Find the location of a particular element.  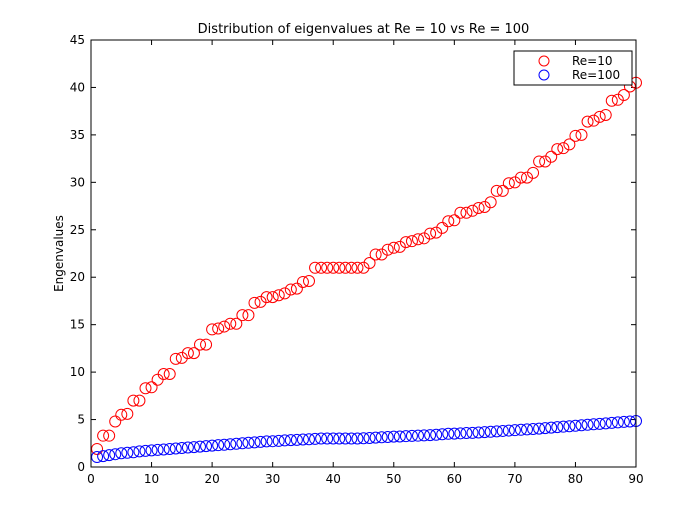

y-tick-label: 45 is located at coordinates (77, 40).